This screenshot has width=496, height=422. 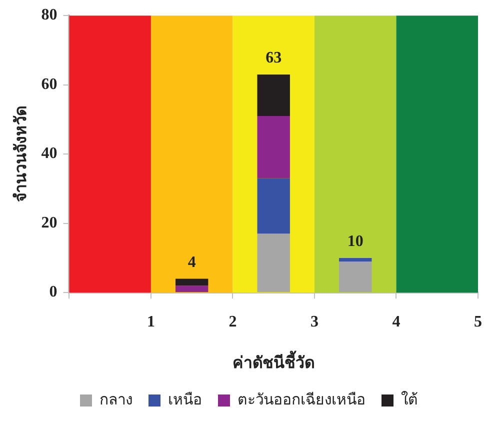 I want to click on total-label: 10, so click(x=355, y=241).